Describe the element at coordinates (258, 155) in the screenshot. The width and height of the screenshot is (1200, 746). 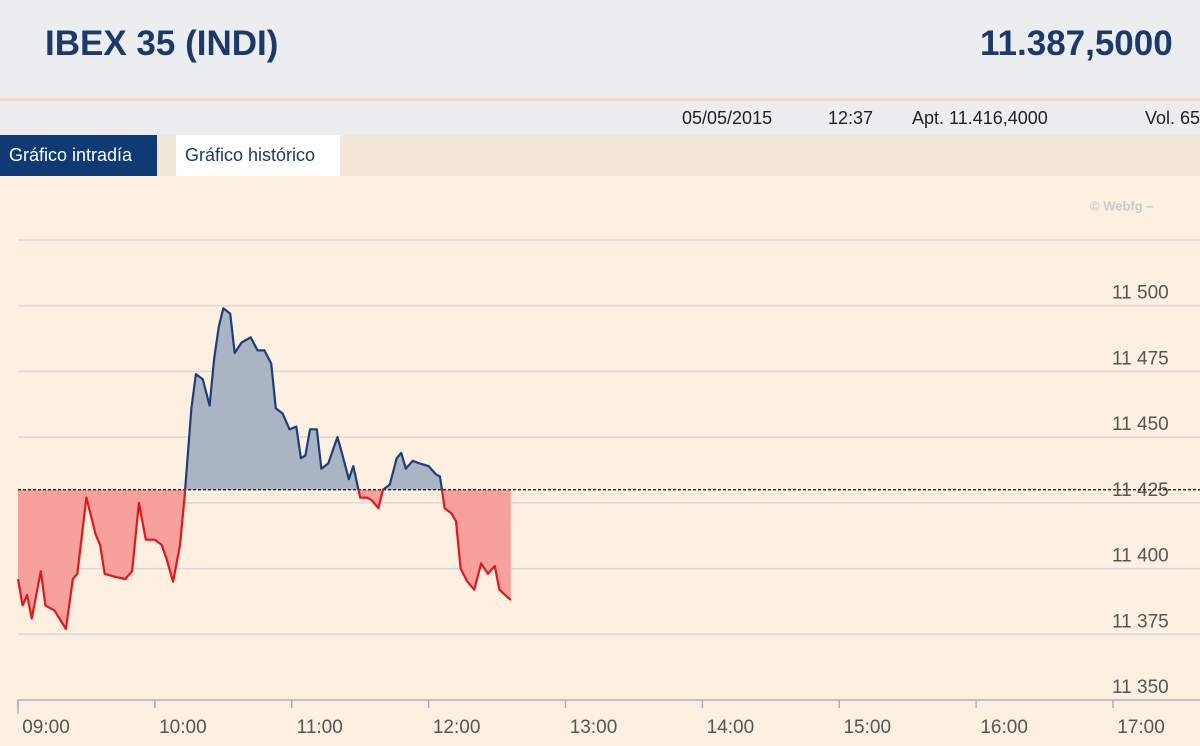
I see `tab: Gráfico histórico` at that location.